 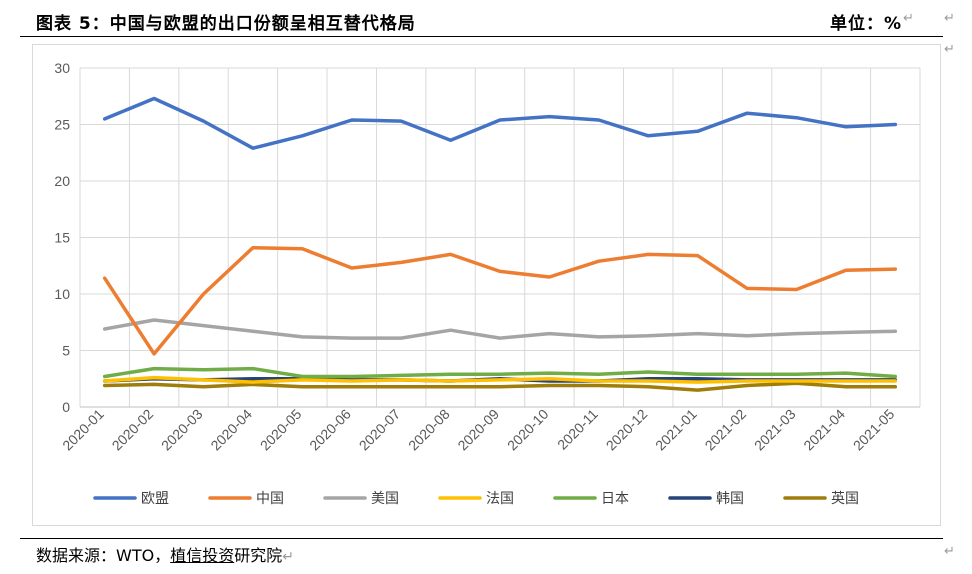 I want to click on footer-rule, so click(x=481, y=538).